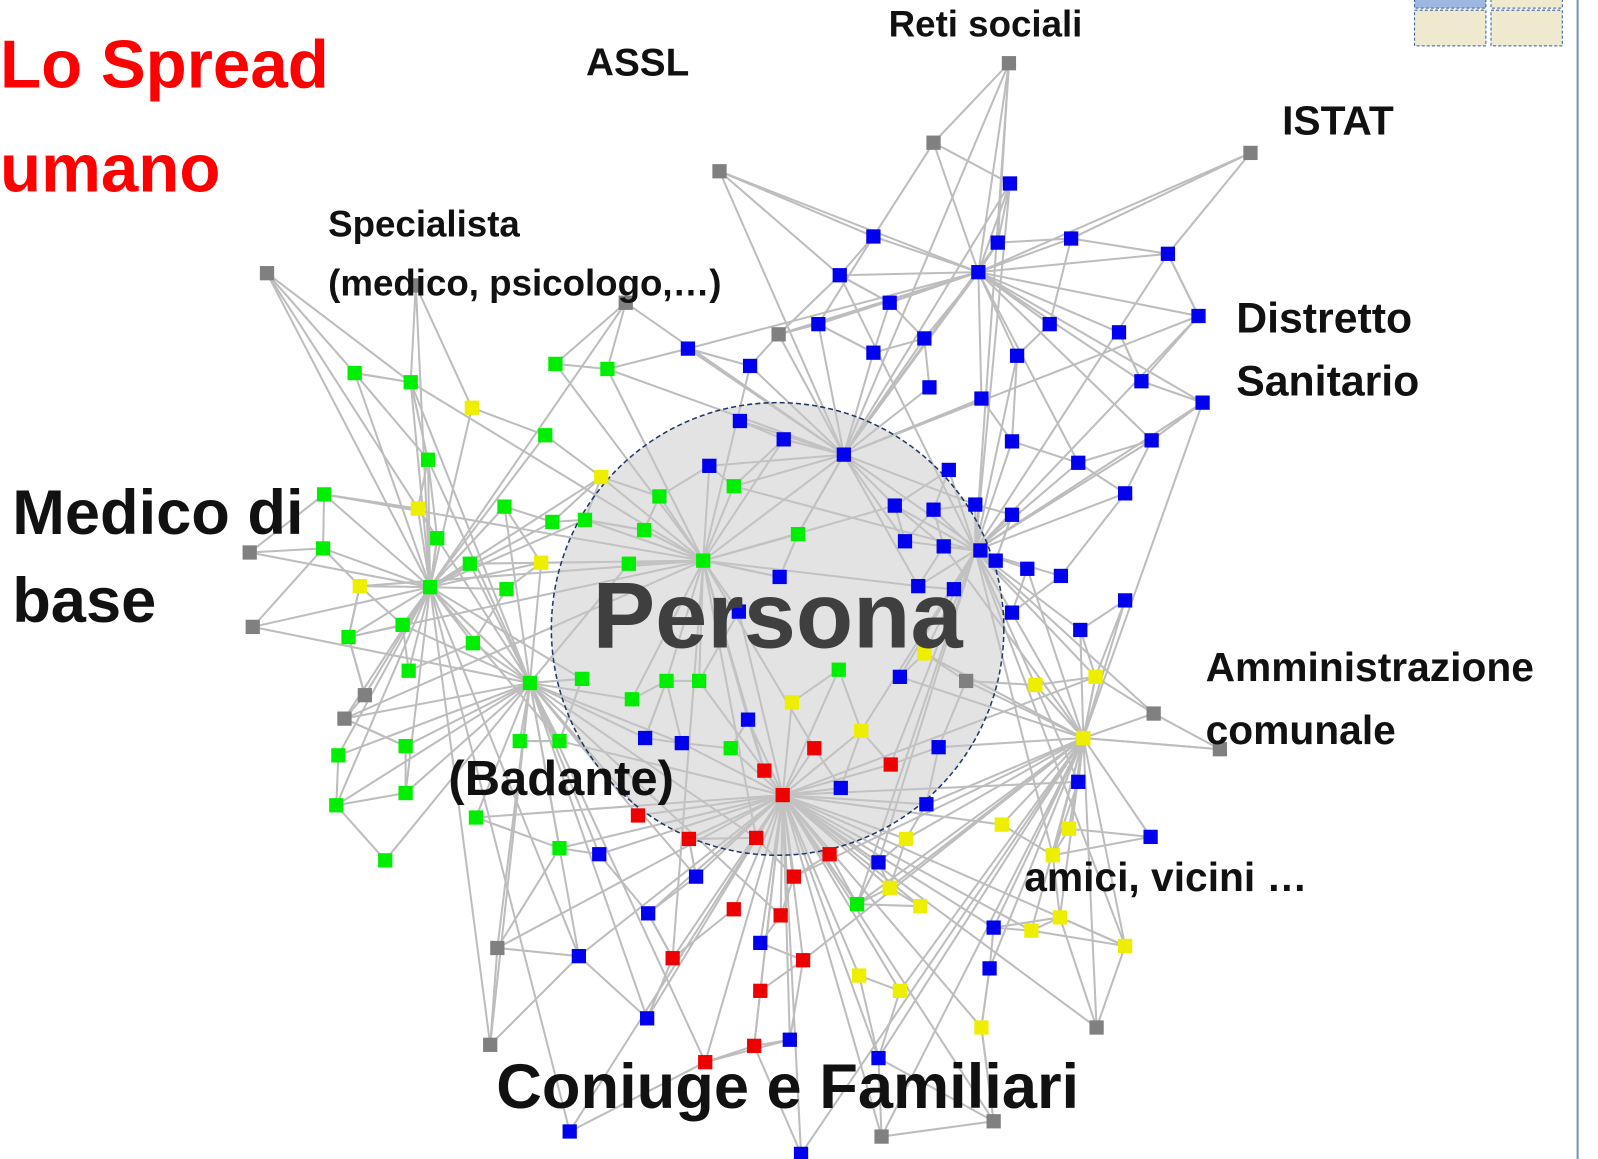 Image resolution: width=1598 pixels, height=1159 pixels. What do you see at coordinates (524, 283) in the screenshot?
I see `label: (medico, psicologo,…)` at bounding box center [524, 283].